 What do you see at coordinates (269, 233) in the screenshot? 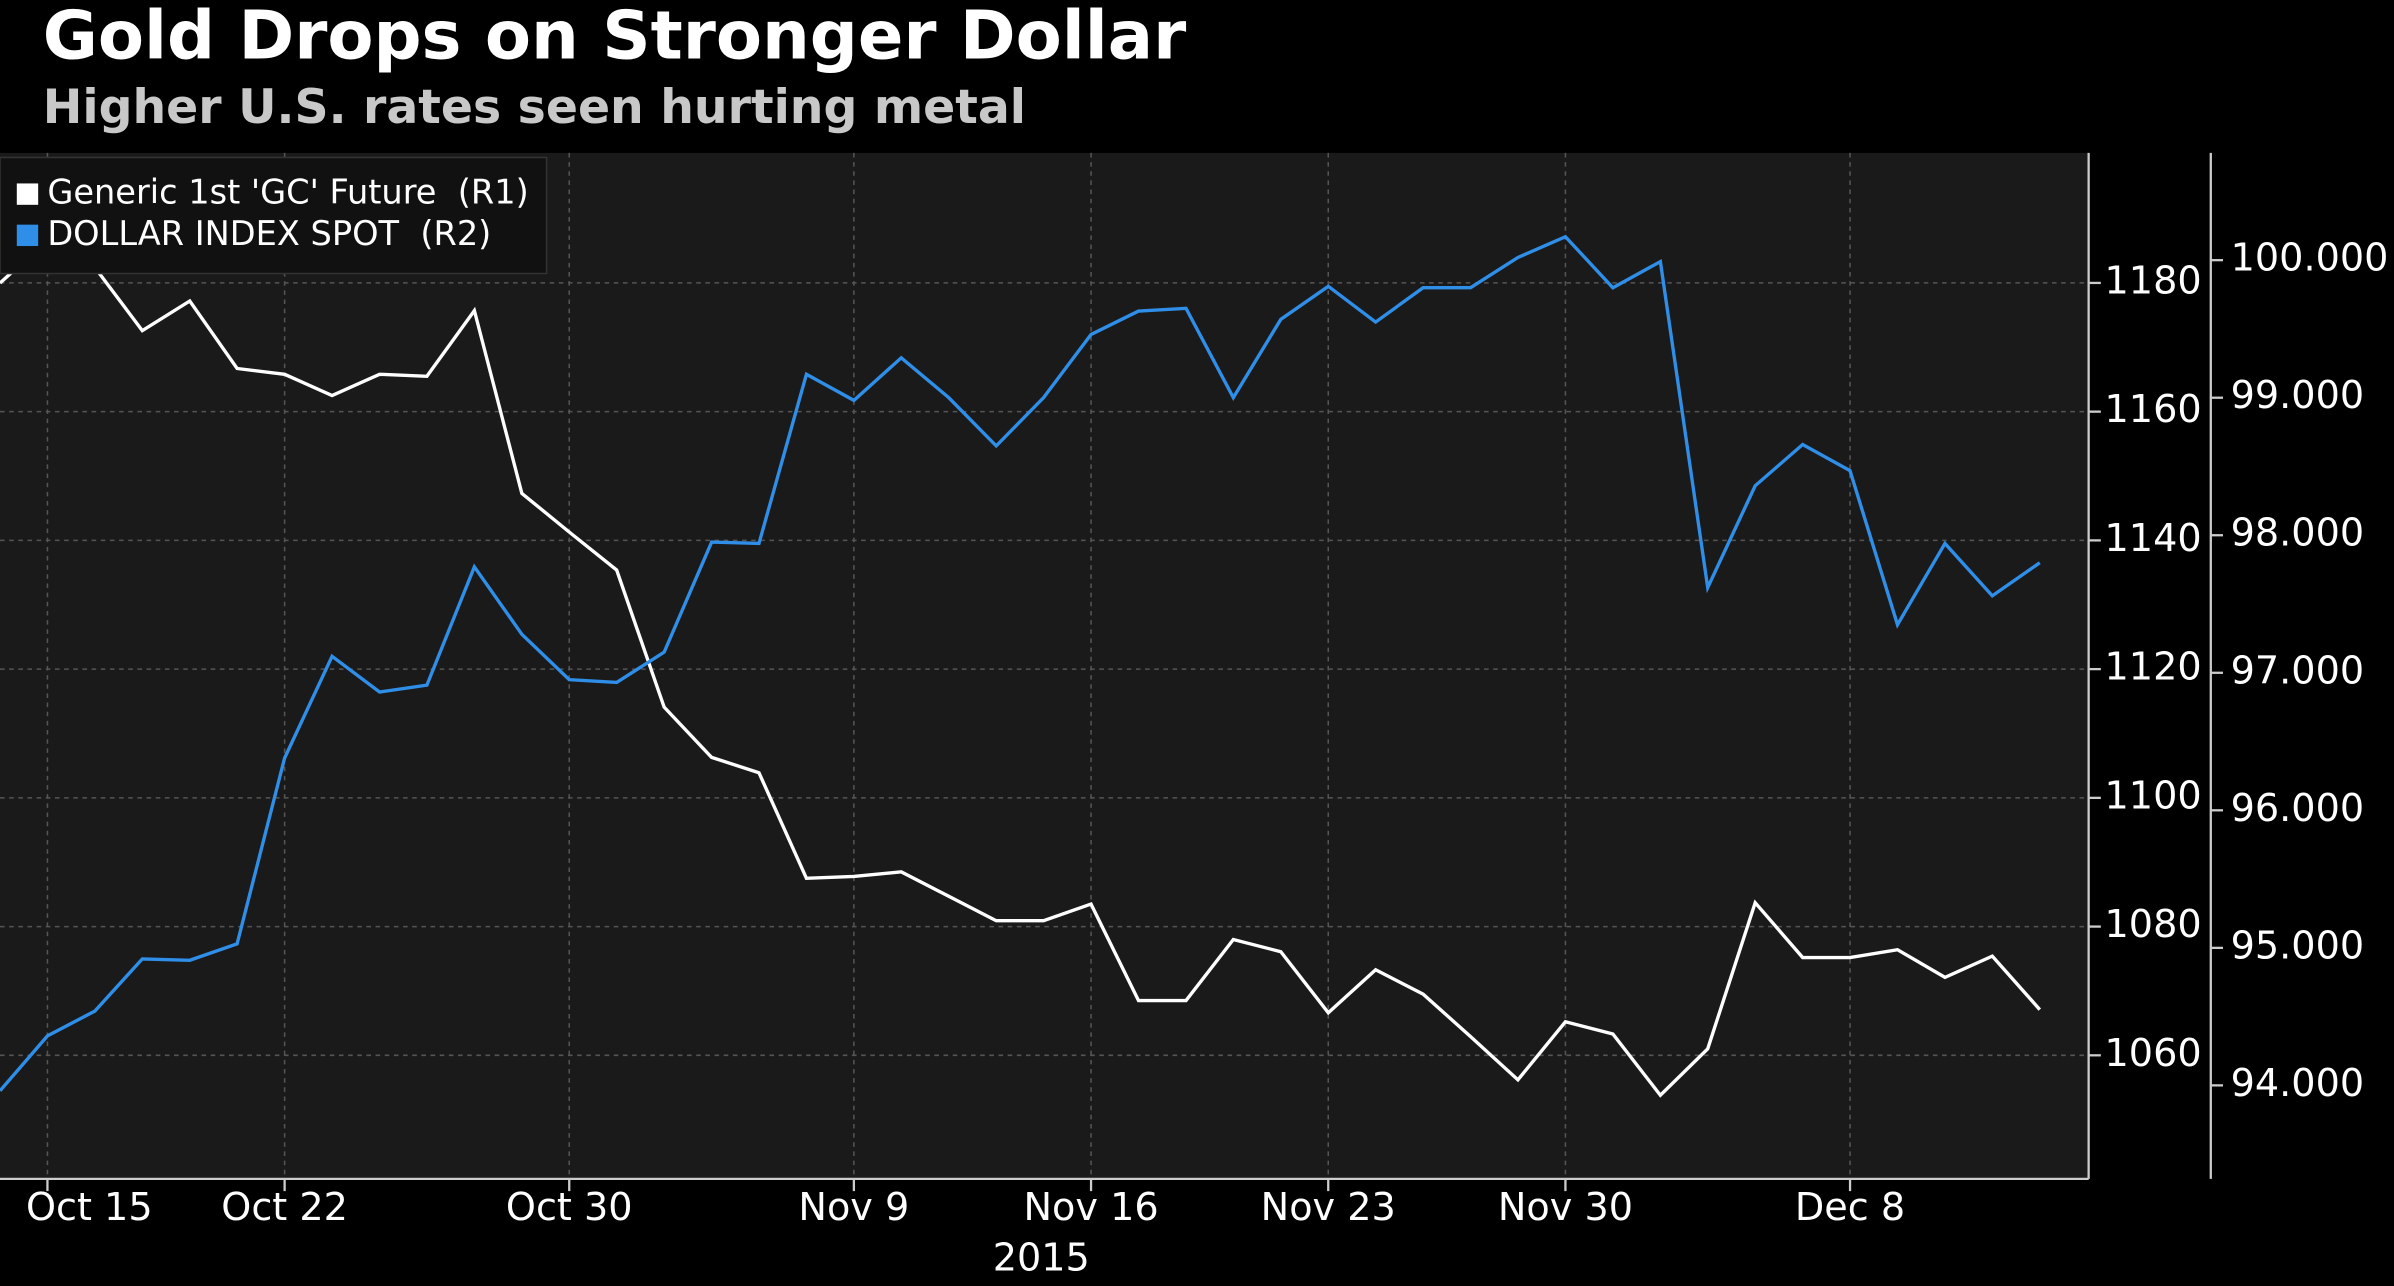
I see `legend-label: DOLLAR INDEX SPOT (R2)` at bounding box center [269, 233].